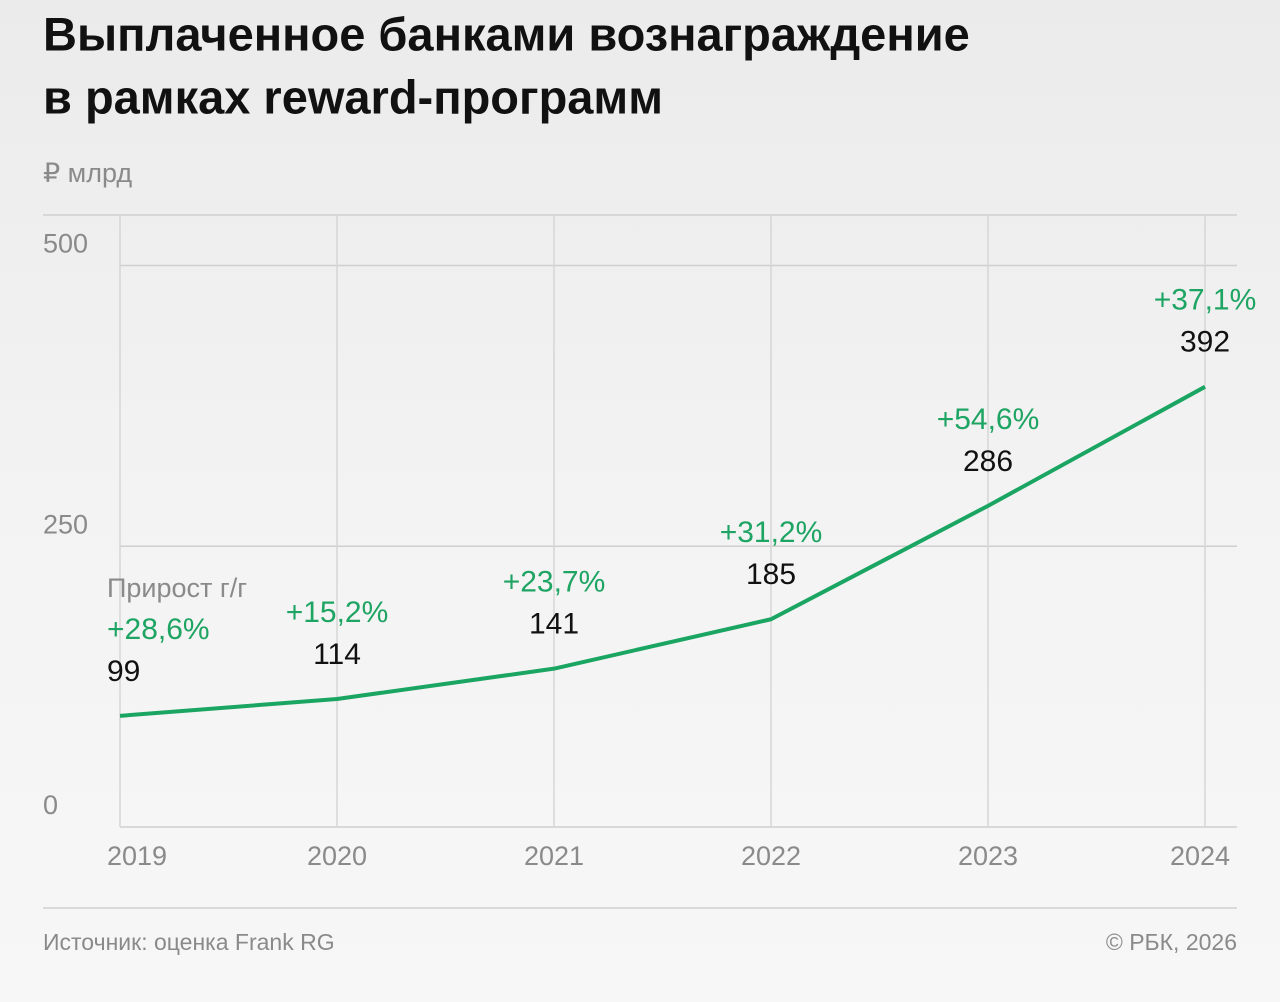  Describe the element at coordinates (1171, 942) in the screenshot. I see `credit: © РБК, 2026` at that location.